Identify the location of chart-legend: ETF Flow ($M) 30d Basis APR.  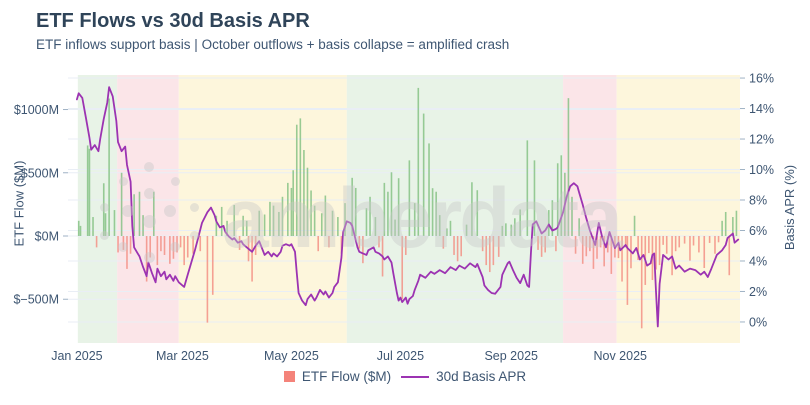
(405, 376).